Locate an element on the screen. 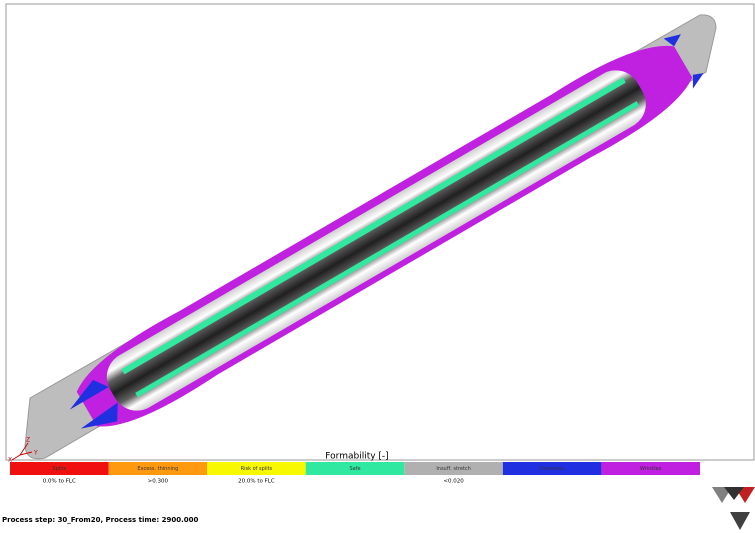 Image resolution: width=755 pixels, height=533 pixels. legend-label: Wrinkles is located at coordinates (651, 469).